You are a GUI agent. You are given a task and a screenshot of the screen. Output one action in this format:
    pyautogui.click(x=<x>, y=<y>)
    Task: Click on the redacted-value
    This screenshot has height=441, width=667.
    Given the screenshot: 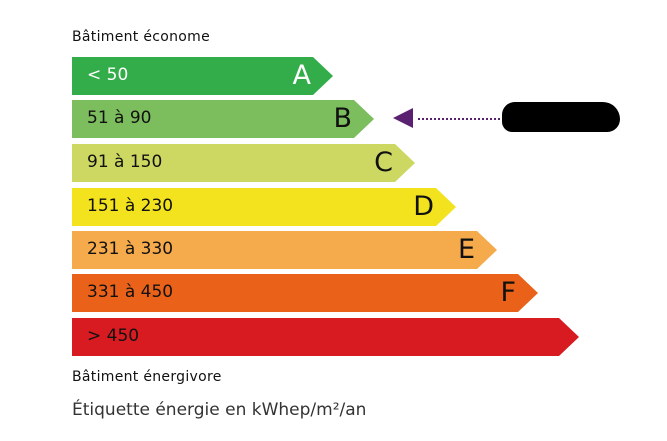 What is the action you would take?
    pyautogui.click(x=561, y=117)
    